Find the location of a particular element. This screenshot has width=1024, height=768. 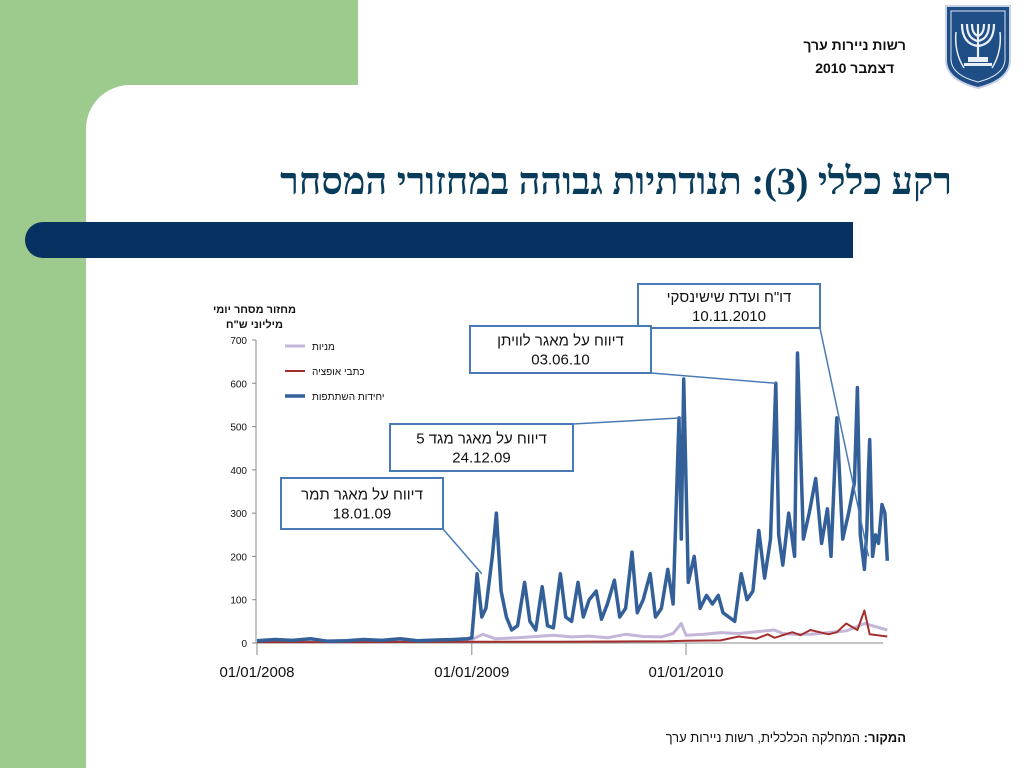

org-name: רשות ניירות ערך is located at coordinates (854, 45).